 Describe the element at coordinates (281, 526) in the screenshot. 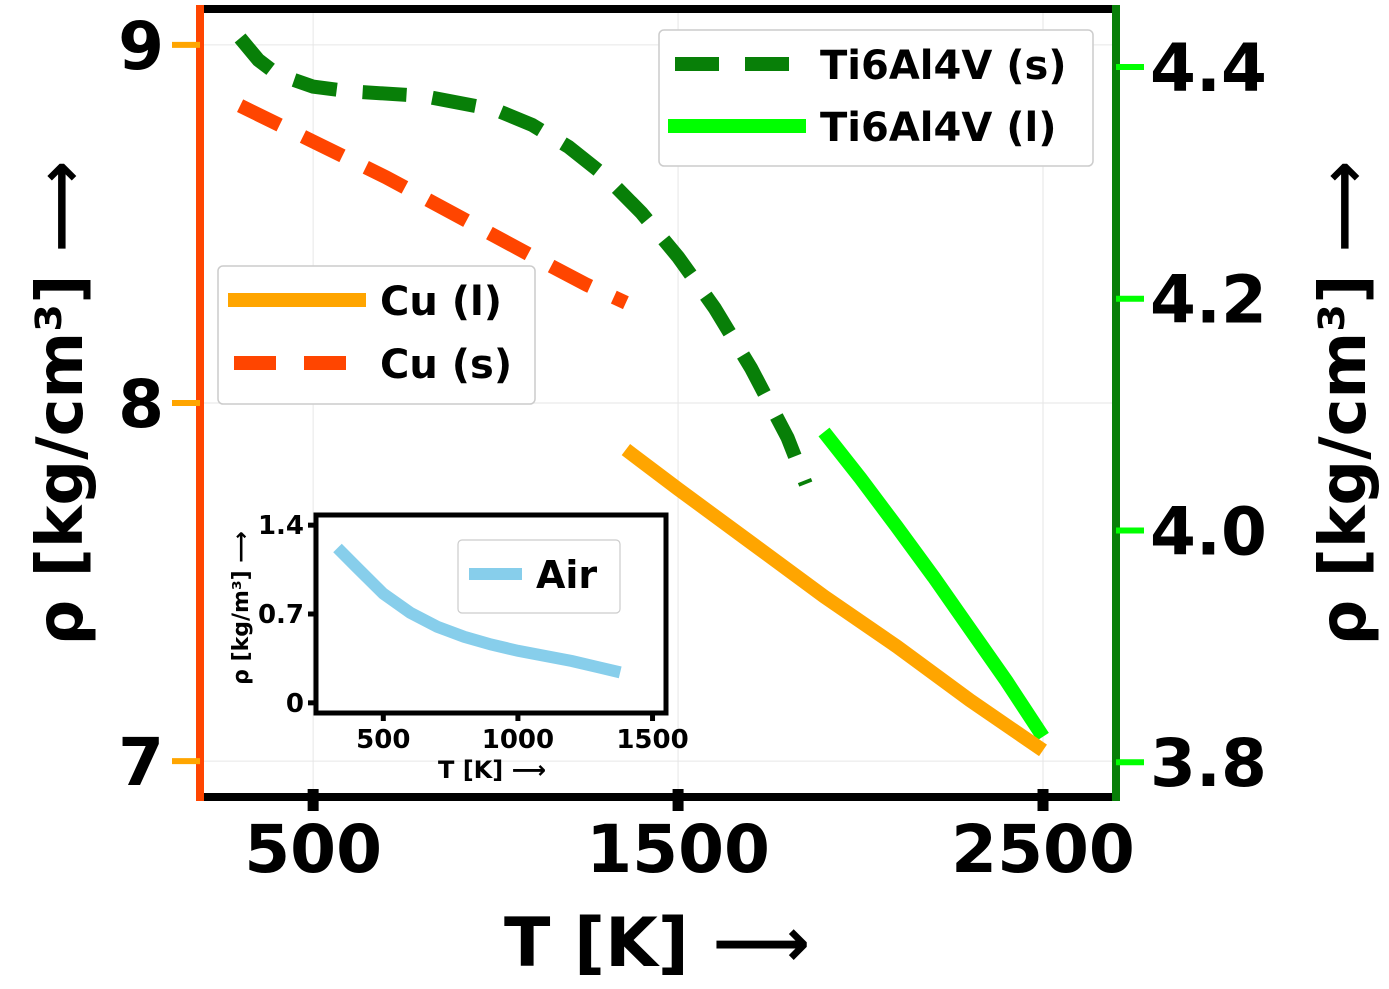

I see `inset-y-tick-label-1-4: 1.4` at that location.